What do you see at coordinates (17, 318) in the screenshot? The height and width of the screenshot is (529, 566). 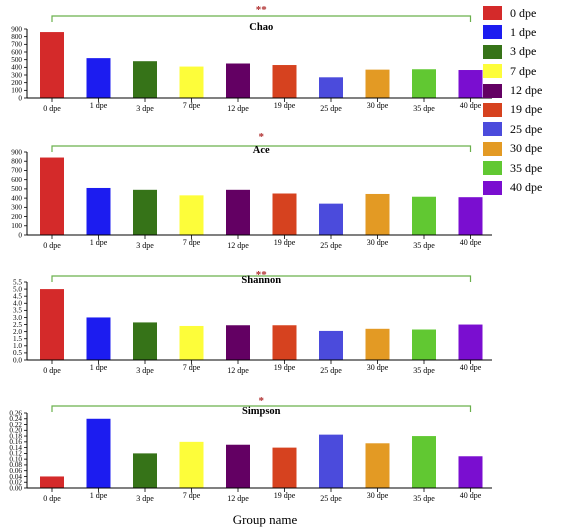 I see `y-tick-label: 3.0` at bounding box center [17, 318].